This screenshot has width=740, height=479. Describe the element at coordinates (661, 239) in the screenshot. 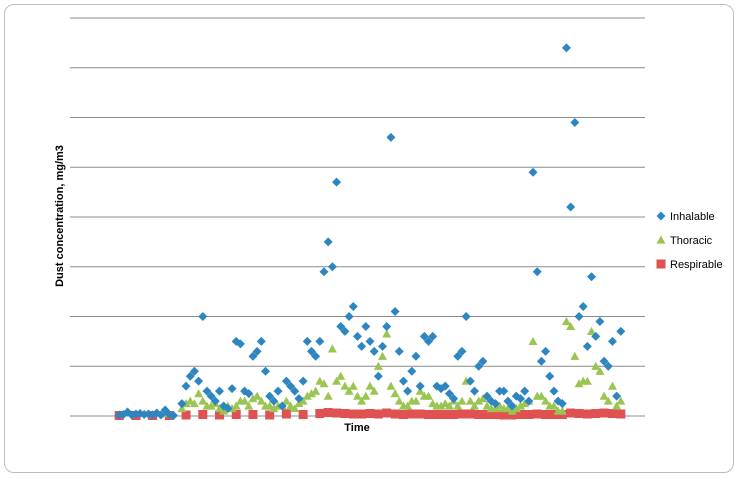

I see `thoracic-legend-marker` at that location.